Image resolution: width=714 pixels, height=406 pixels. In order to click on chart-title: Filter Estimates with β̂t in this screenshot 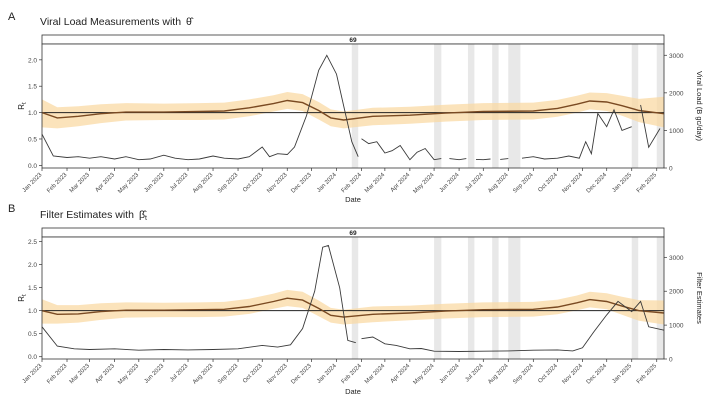, I will do `click(93, 215)`.